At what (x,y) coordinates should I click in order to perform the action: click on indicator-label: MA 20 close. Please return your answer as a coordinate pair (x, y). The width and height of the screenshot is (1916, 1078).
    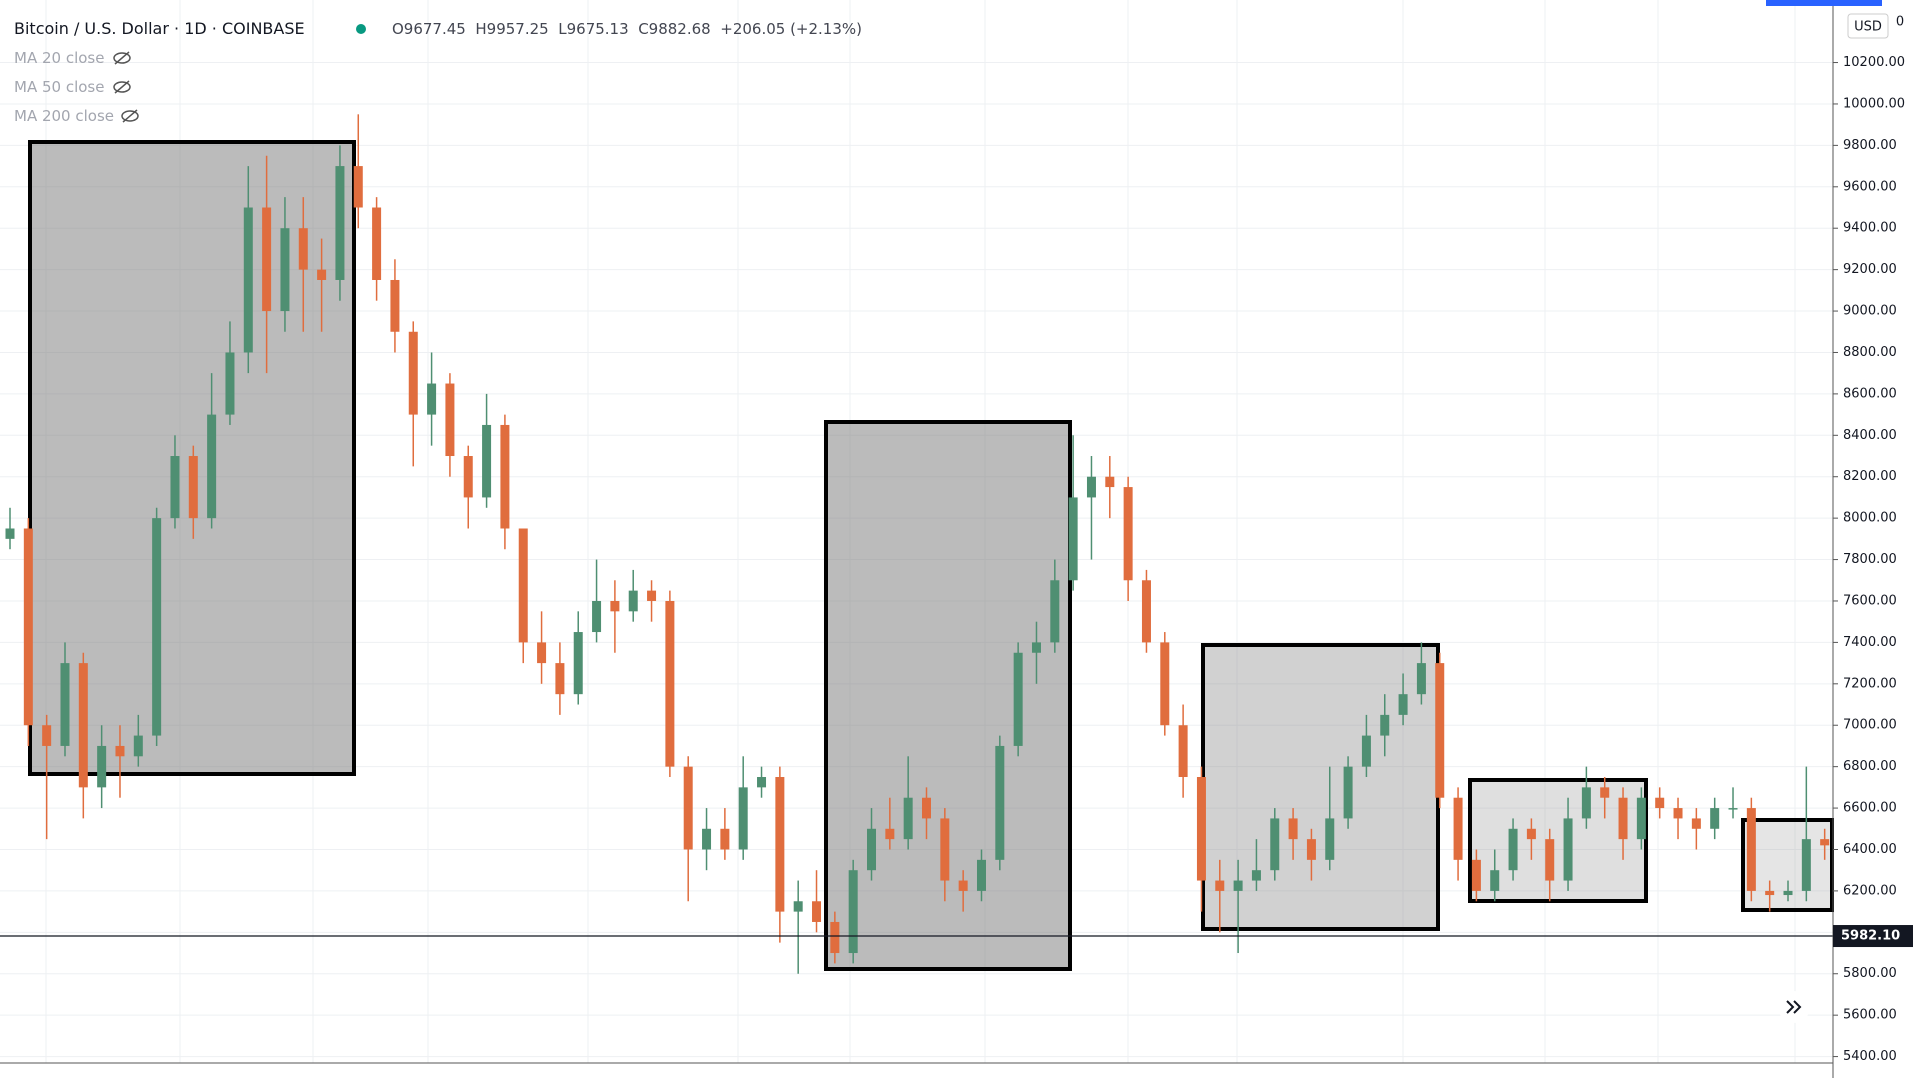
    Looking at the image, I should click on (59, 58).